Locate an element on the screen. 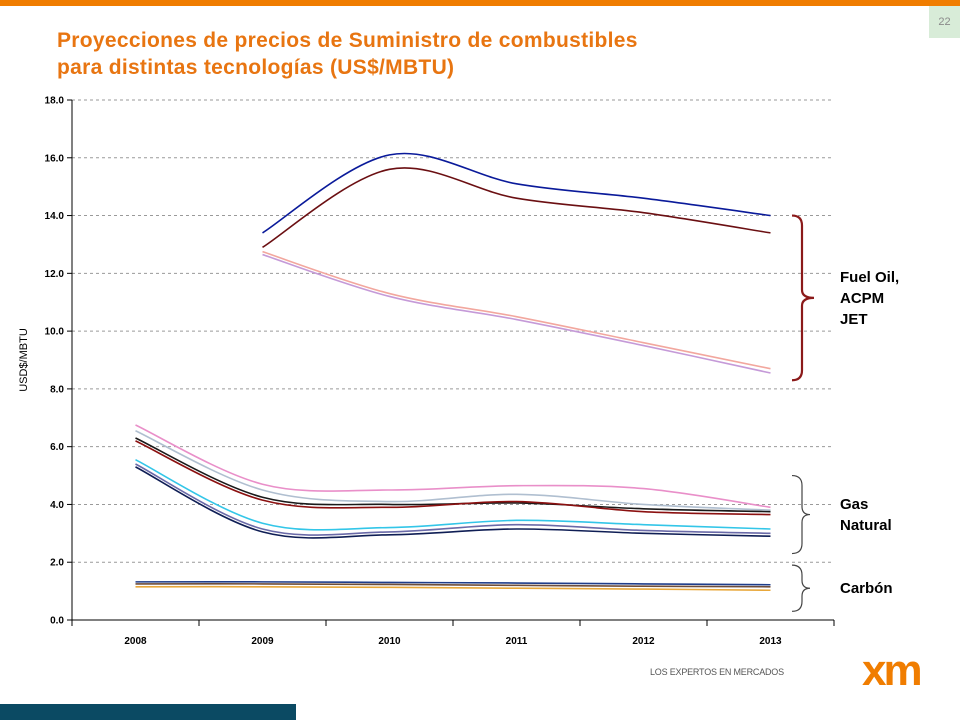 Image resolution: width=960 pixels, height=720 pixels. company-logo: LOS EXPERTOS EN MERCADOS xm is located at coordinates (790, 671).